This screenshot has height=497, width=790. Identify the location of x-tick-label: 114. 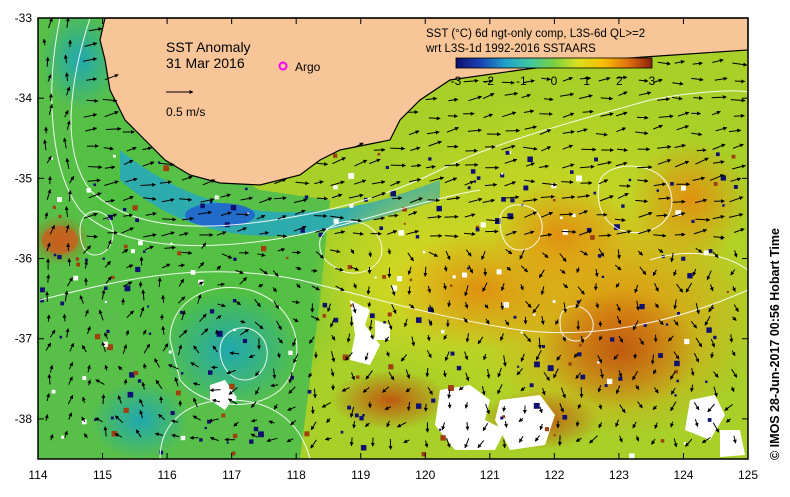
(37, 475).